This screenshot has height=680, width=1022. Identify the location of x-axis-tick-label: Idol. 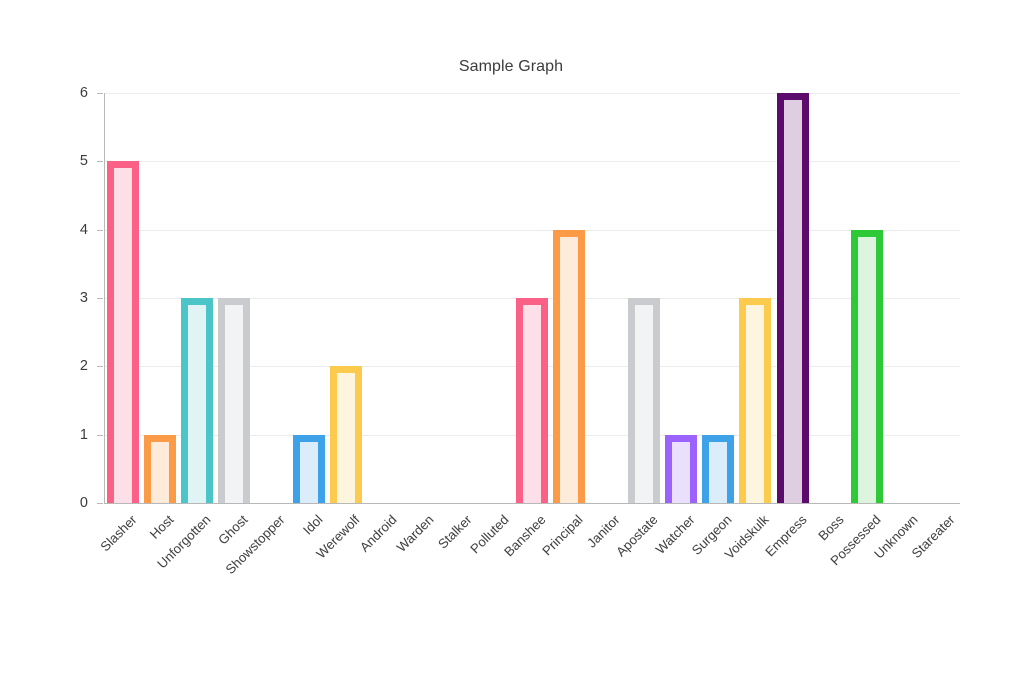
(312, 525).